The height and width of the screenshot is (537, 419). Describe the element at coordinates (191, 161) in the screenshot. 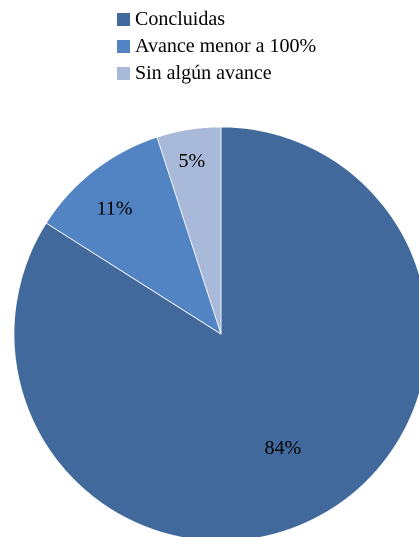

I see `data-label-sin-avance: 5%` at that location.